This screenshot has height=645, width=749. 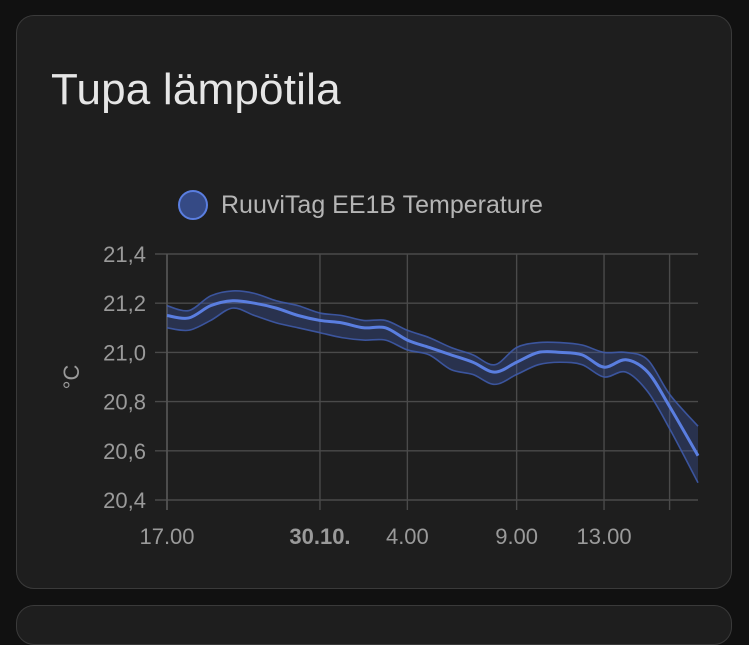 What do you see at coordinates (124, 402) in the screenshot?
I see `y-tick-label: 20,8` at bounding box center [124, 402].